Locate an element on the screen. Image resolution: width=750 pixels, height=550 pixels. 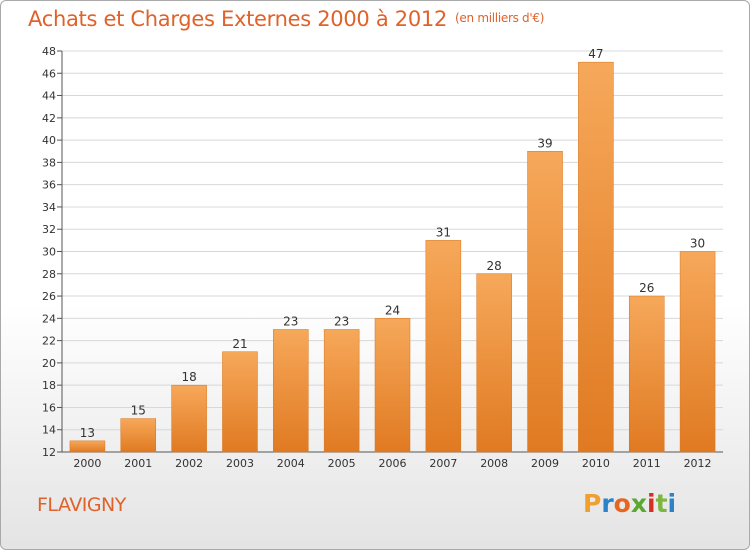
logo-letter: r is located at coordinates (607, 503).